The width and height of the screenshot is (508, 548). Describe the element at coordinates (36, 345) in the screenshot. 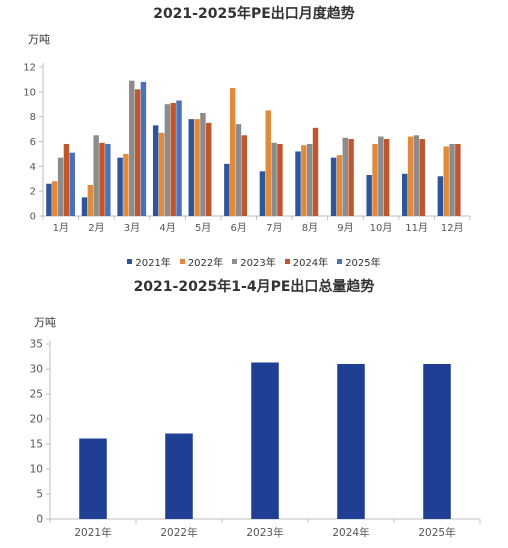

I see `y-tick-label: 35` at that location.